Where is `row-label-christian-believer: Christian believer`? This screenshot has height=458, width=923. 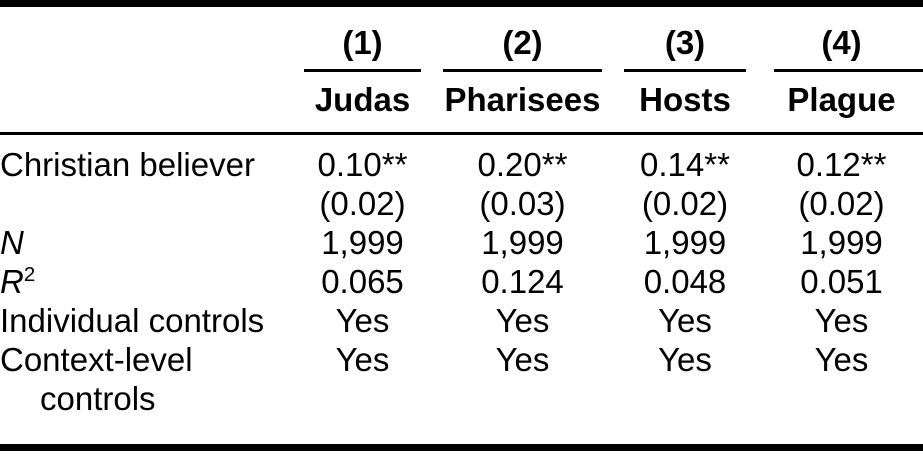
row-label-christian-believer: Christian believer is located at coordinates (127, 164).